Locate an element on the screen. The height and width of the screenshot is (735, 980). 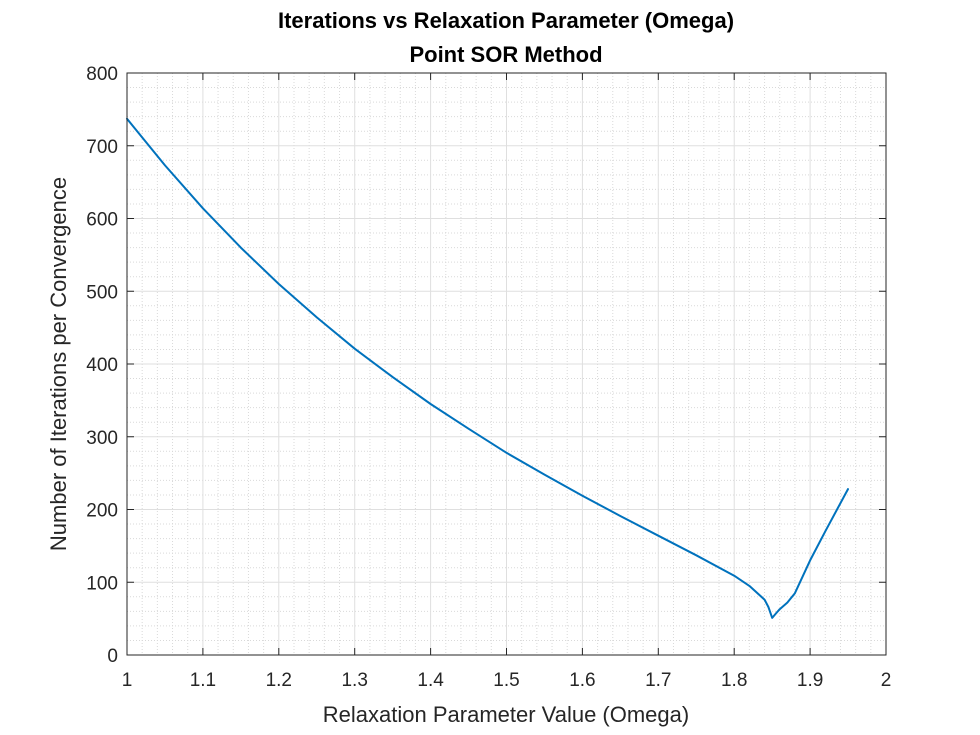
x-tick-label: 1.7 is located at coordinates (658, 680).